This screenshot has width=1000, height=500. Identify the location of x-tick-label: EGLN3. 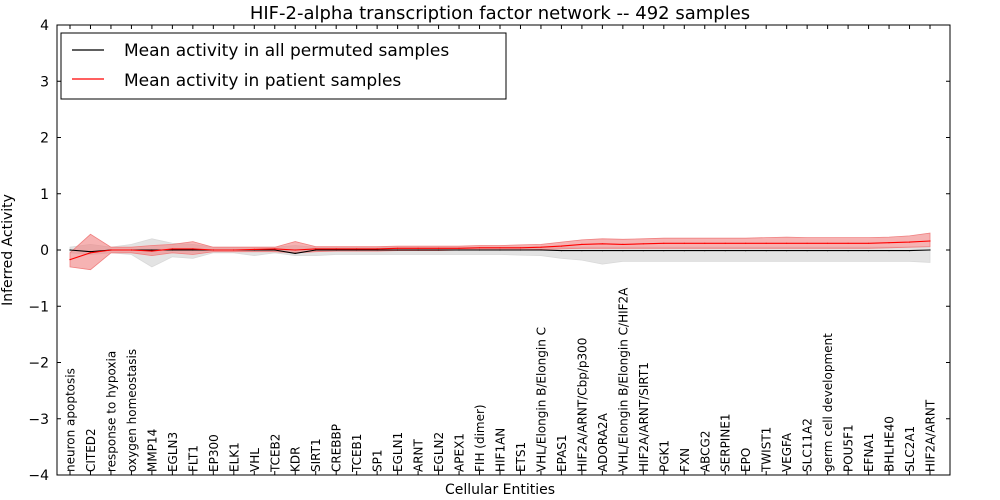
(173, 452).